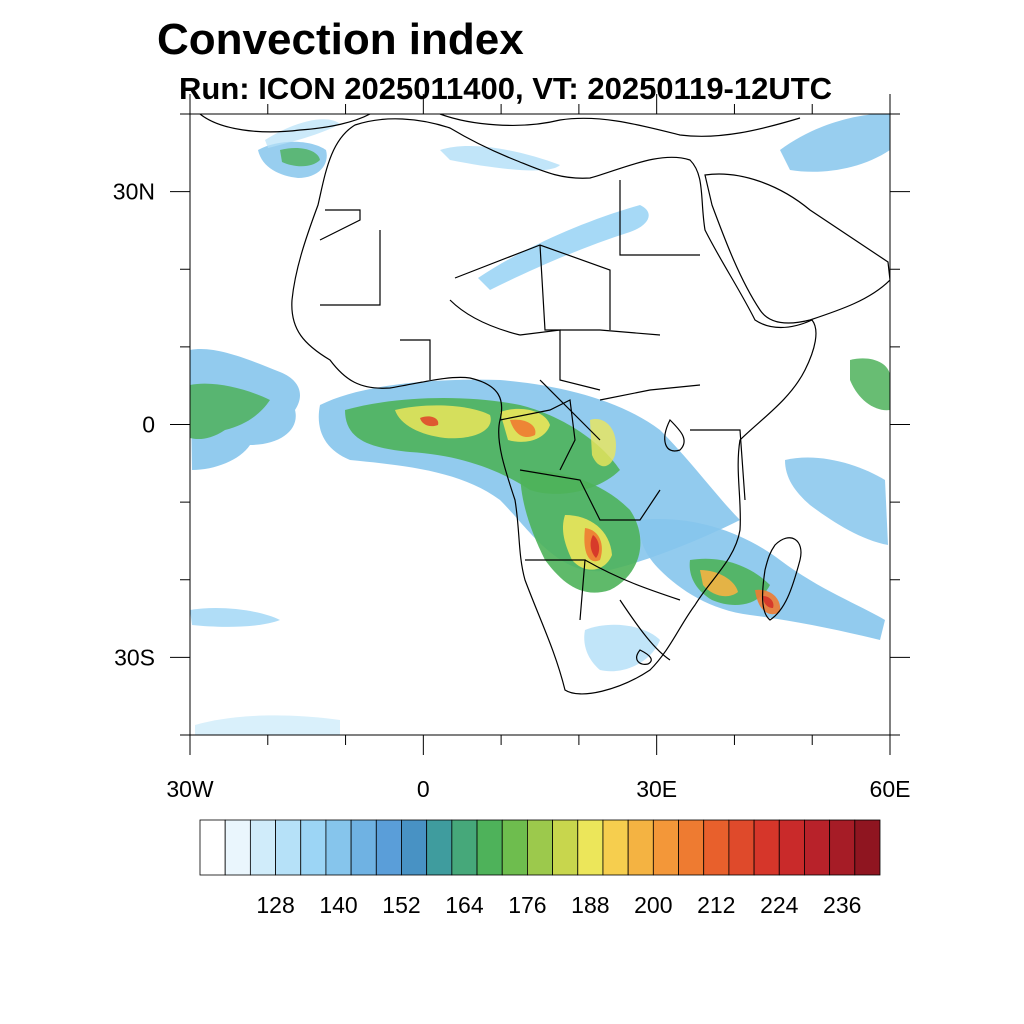  What do you see at coordinates (716, 905) in the screenshot?
I see `colorbar-label: 212` at bounding box center [716, 905].